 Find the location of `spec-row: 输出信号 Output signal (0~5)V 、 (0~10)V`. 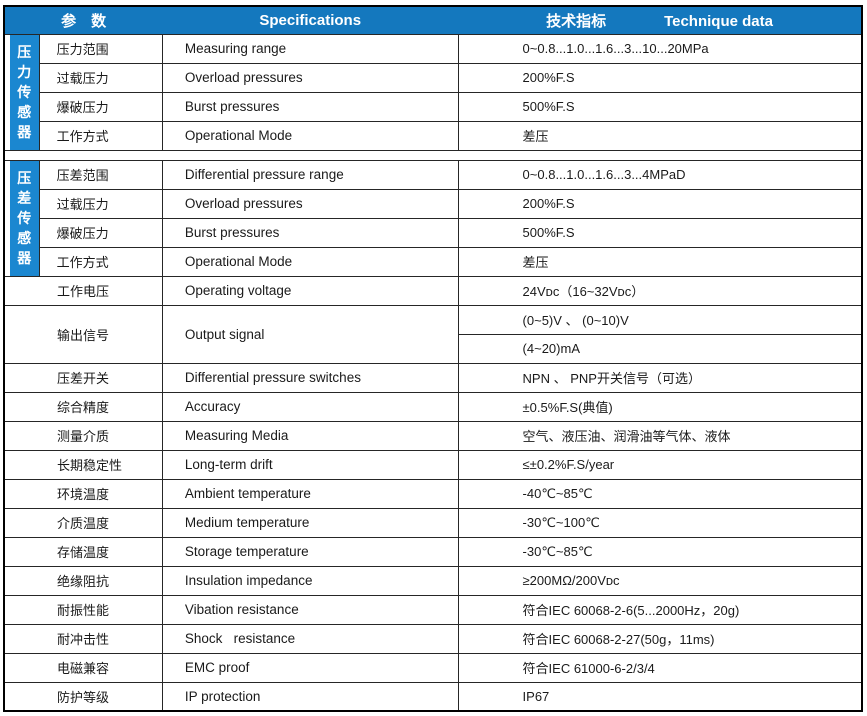

spec-row: 输出信号 Output signal (0~5)V 、 (0~10)V is located at coordinates (433, 334).